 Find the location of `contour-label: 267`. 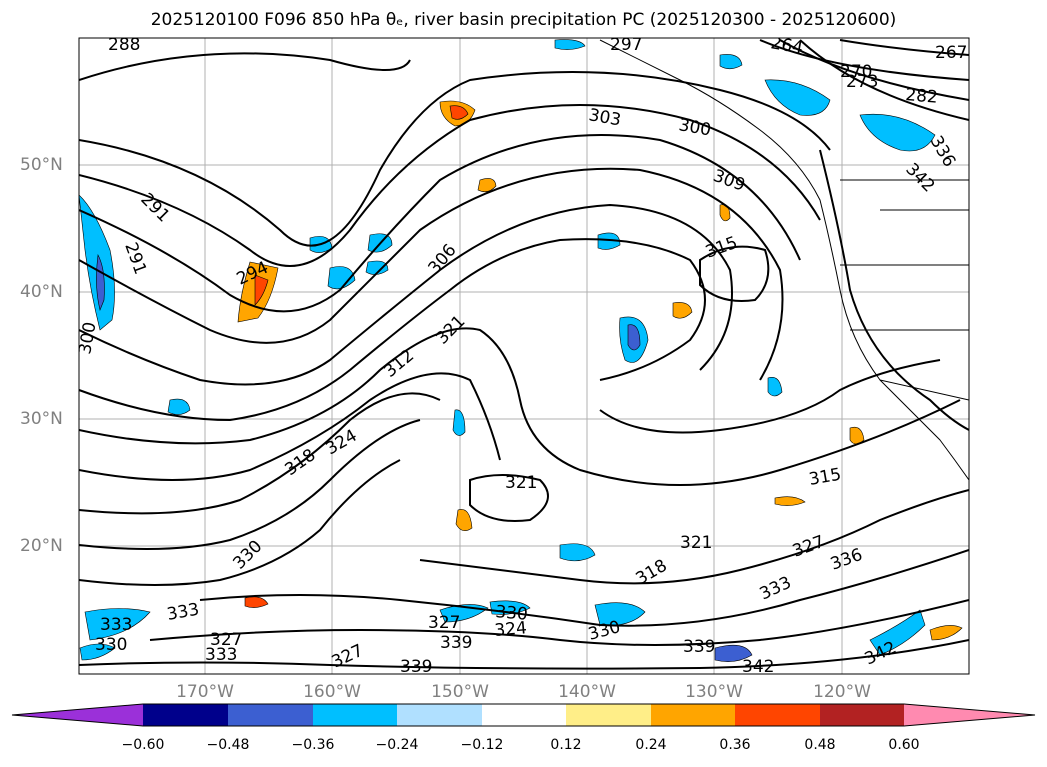

contour-label: 267 is located at coordinates (951, 53).